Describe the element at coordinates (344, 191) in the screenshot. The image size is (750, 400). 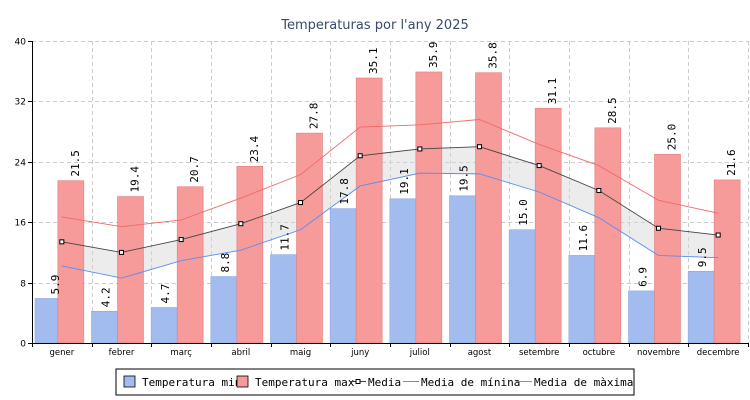
I see `label-min-juny: 17.8` at that location.